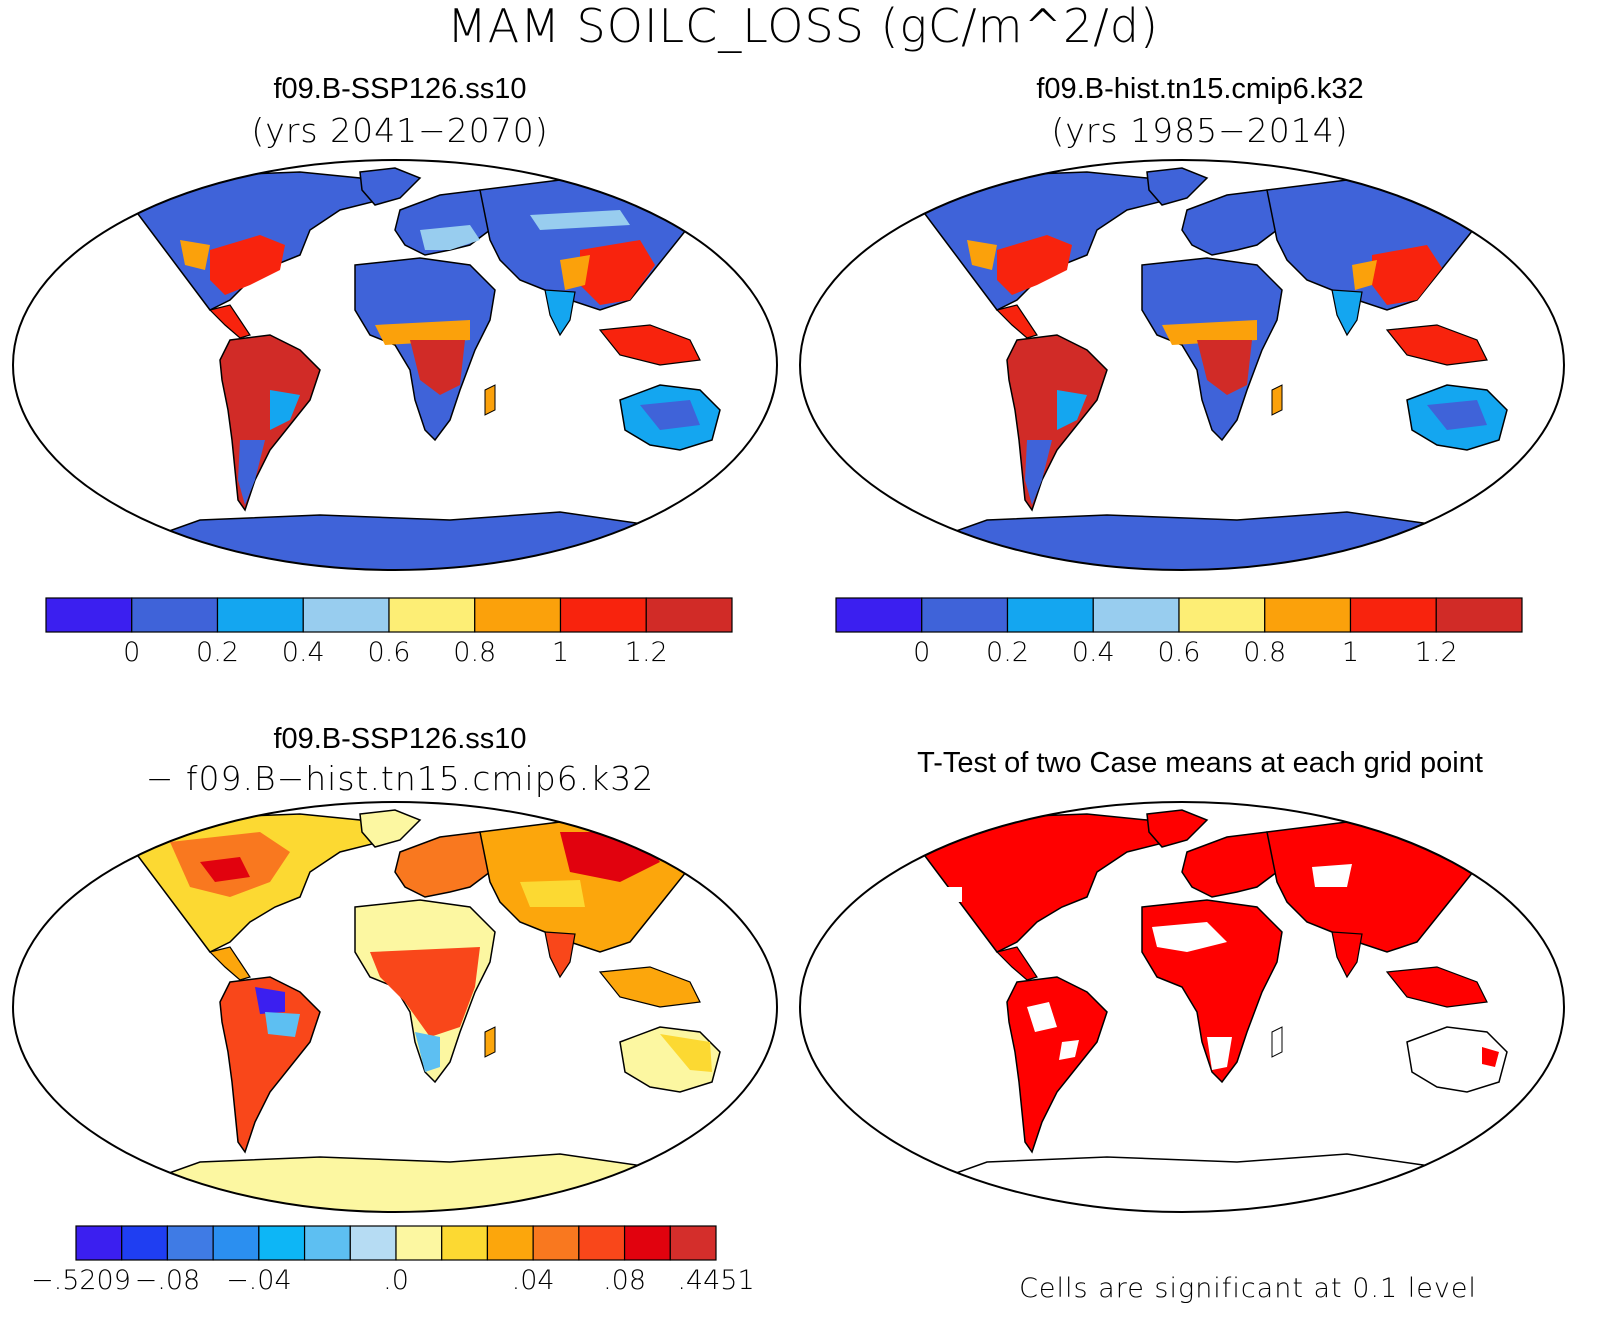 The image size is (1606, 1323). I want to click on colorbar2-tick-label: 1, so click(1350, 652).